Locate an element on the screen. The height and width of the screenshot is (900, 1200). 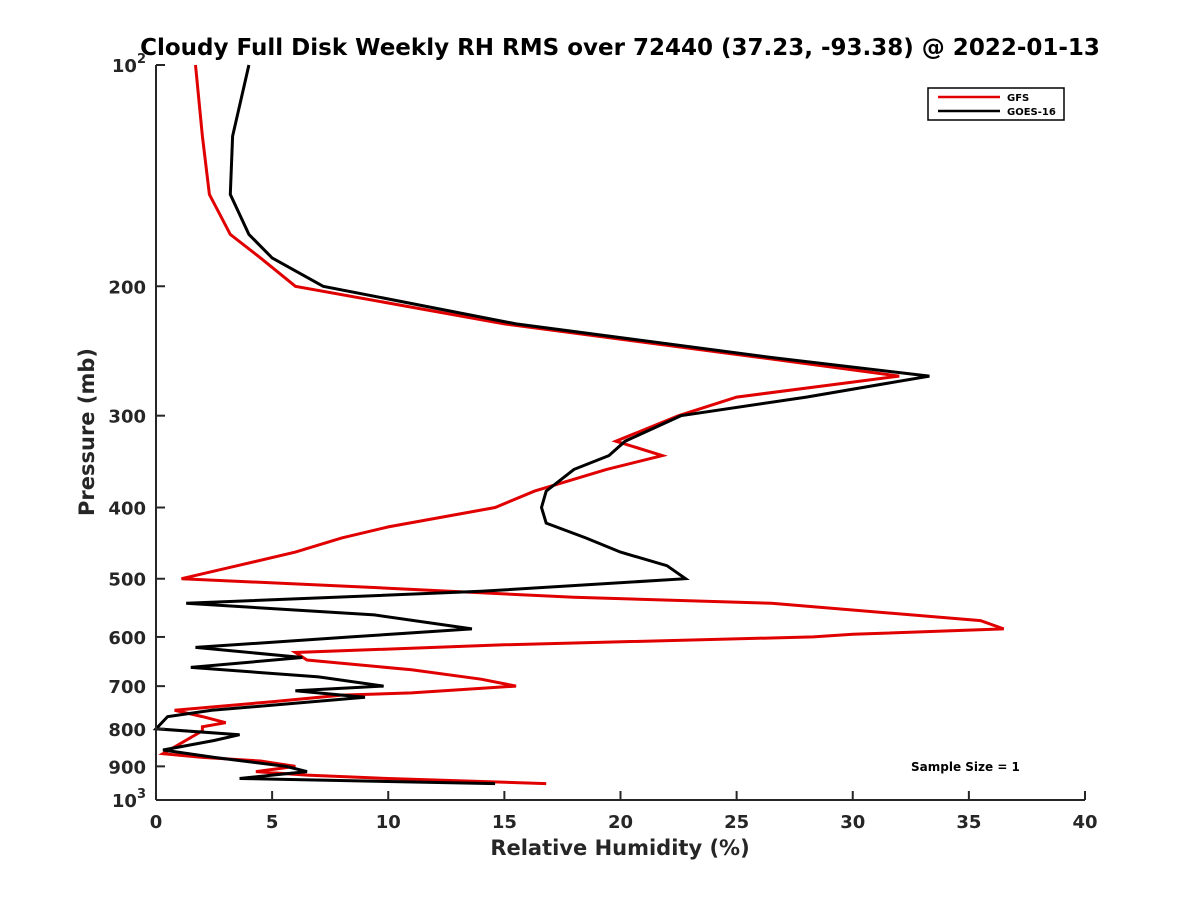
legend: GFS GOES-16 is located at coordinates (996, 104).